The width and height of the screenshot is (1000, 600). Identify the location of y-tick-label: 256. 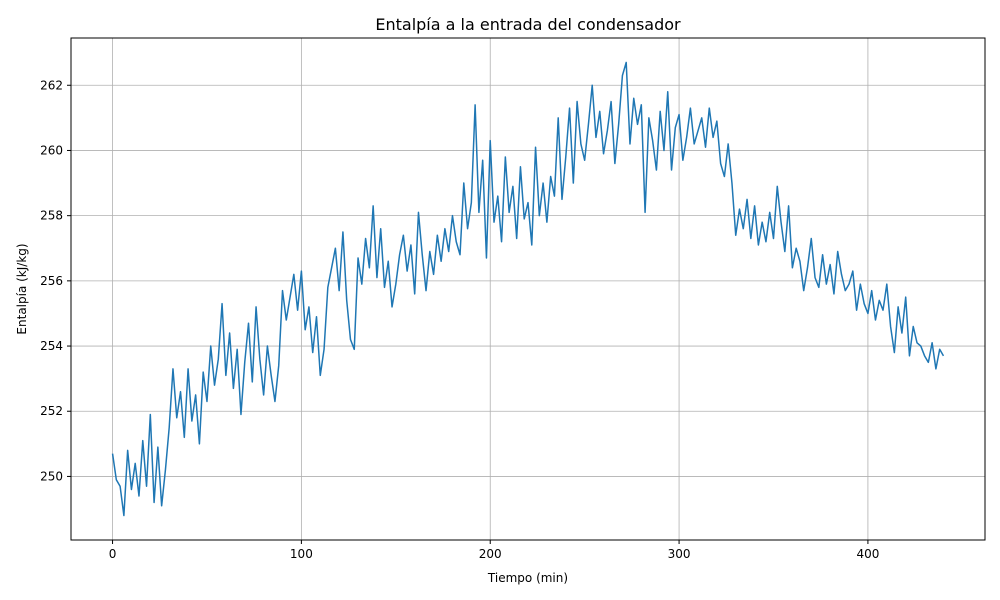
(51, 281).